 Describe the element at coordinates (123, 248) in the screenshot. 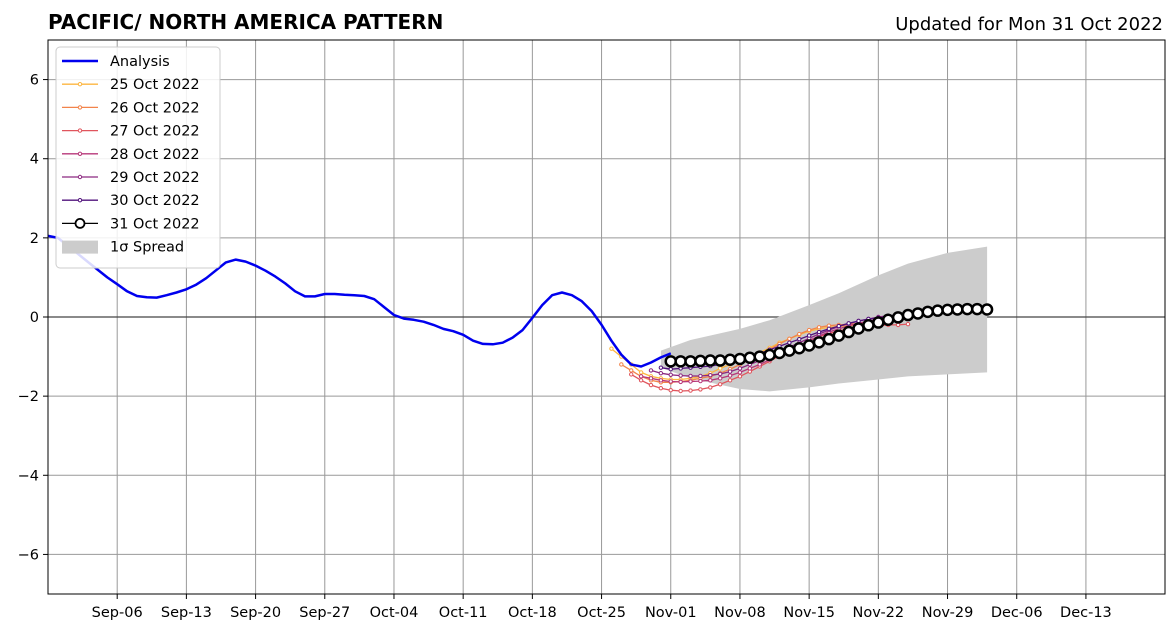

I see `legend-item: 1σ Spread` at that location.